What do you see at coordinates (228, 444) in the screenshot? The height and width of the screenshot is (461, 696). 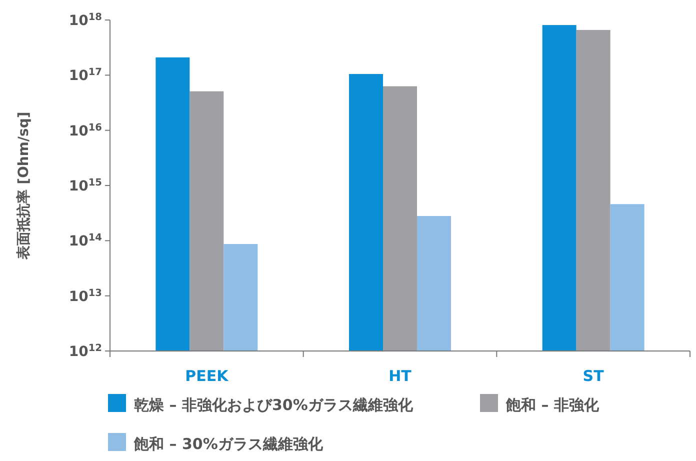 I see `legend-label: 飽和 – 30%ガラス繊維強化` at bounding box center [228, 444].